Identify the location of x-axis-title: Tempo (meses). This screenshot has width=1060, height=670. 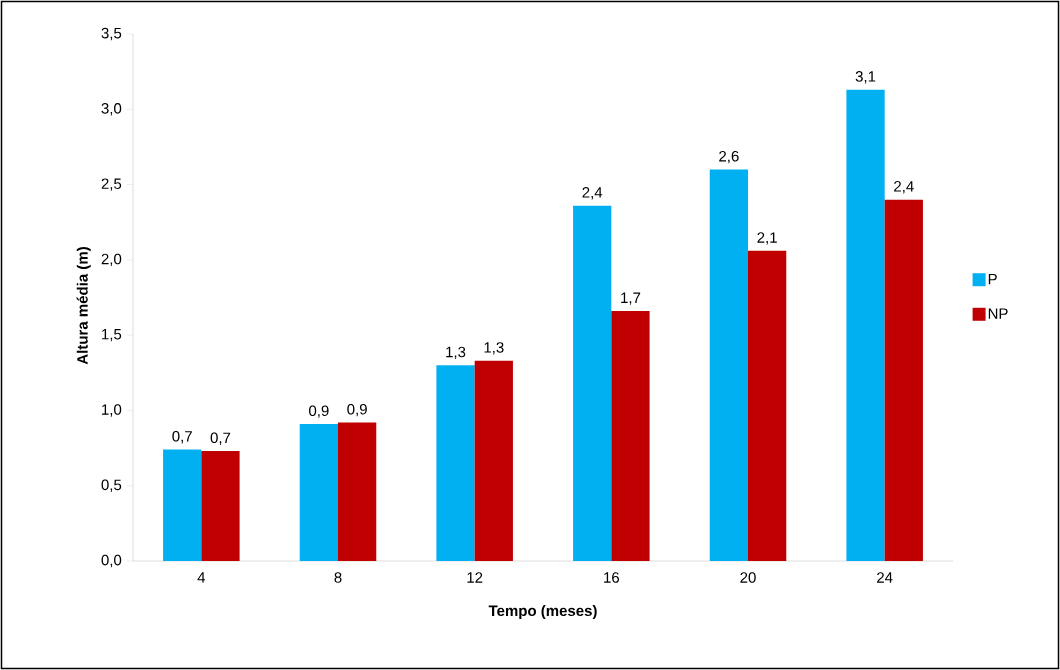
(542, 612).